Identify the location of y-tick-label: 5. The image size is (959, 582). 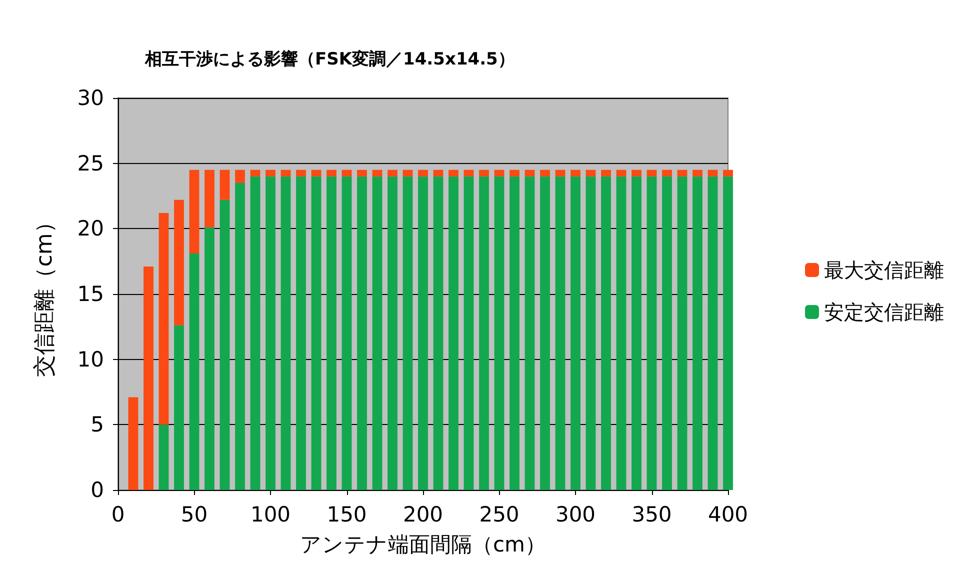
(97, 424).